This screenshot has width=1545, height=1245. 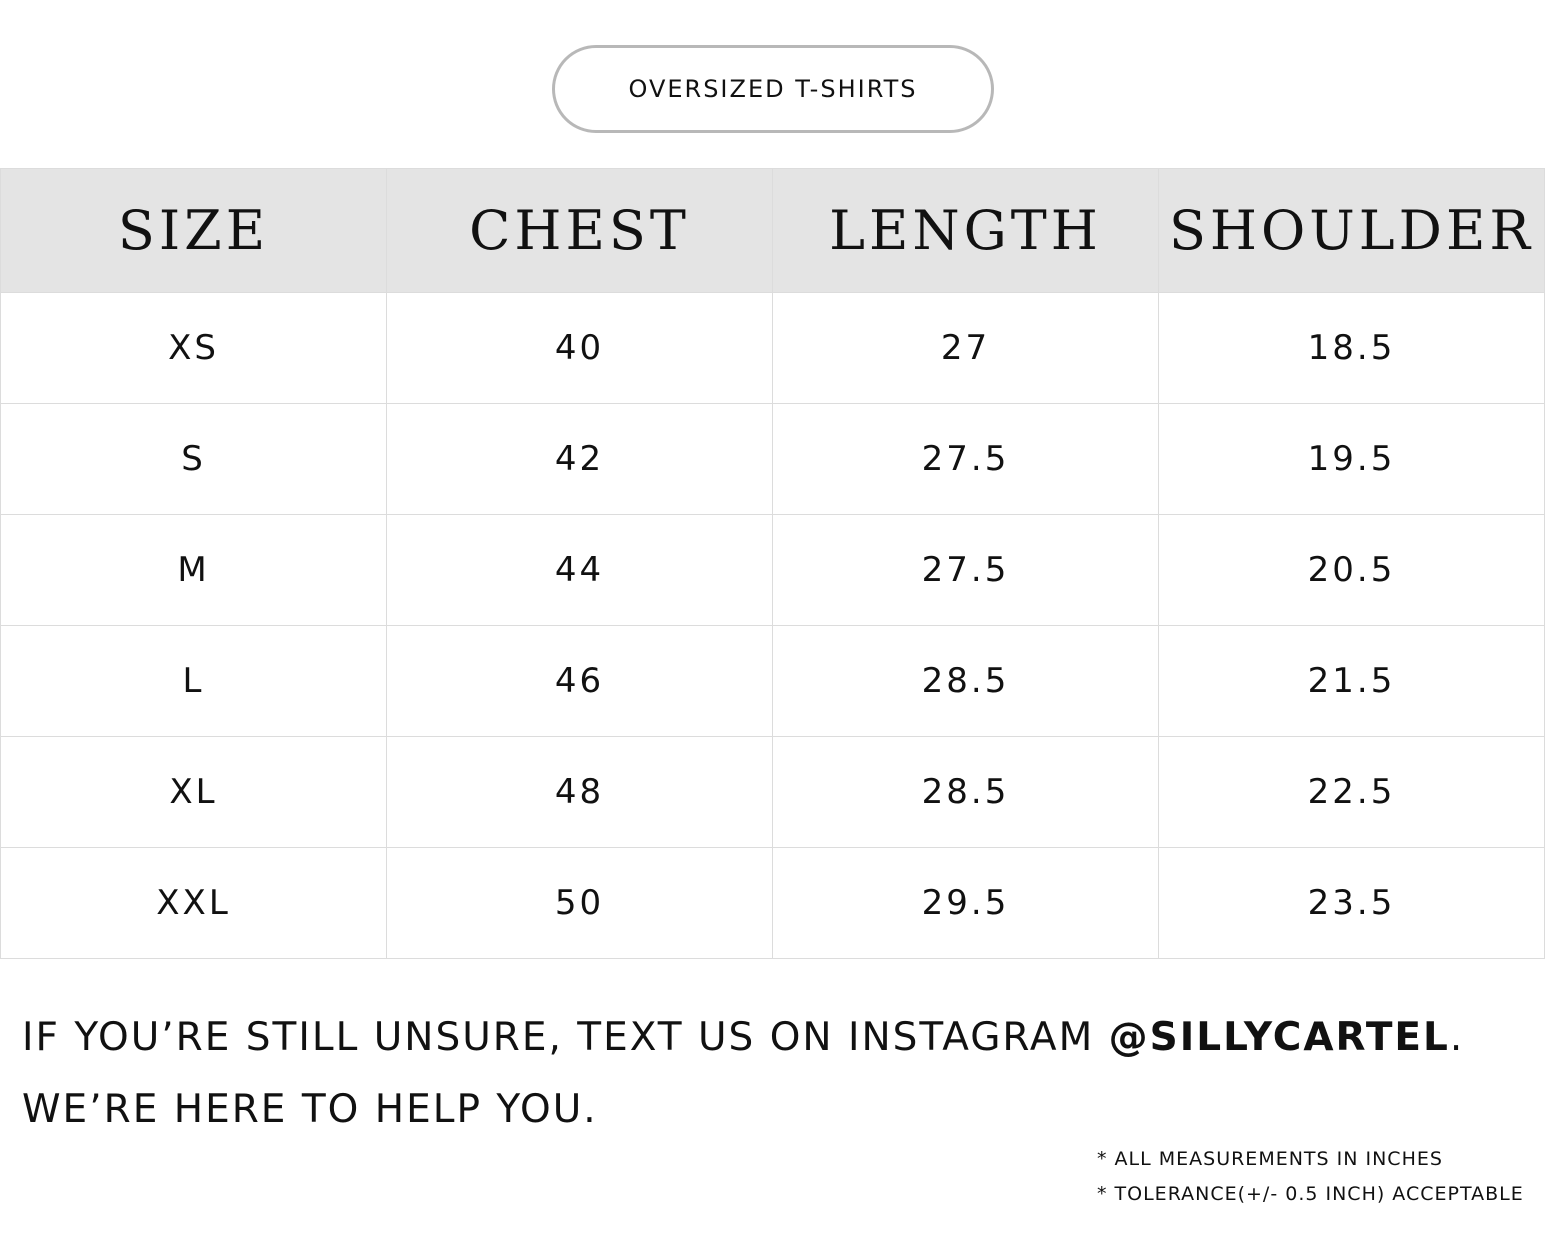 I want to click on table-cell-shoulder: 20.5, so click(x=1351, y=570).